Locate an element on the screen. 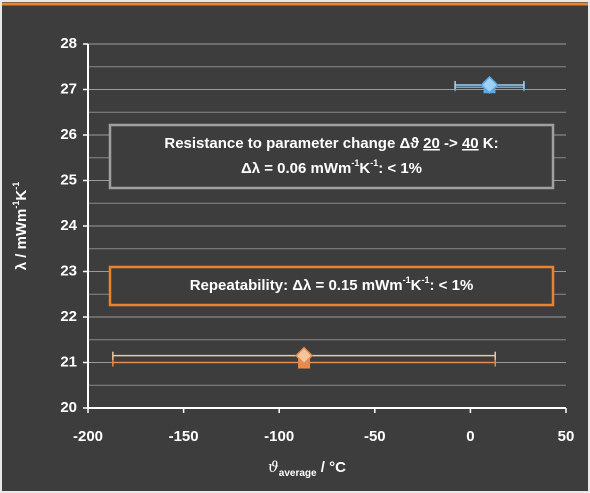  x-tick-label: -50 is located at coordinates (375, 436).